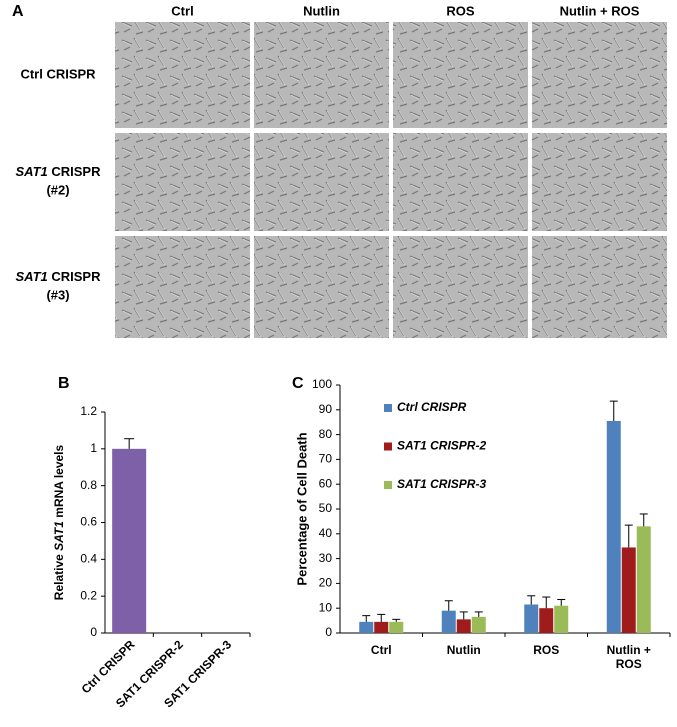 This screenshot has height=727, width=677. Describe the element at coordinates (326, 483) in the screenshot. I see `y-tick-label: 60` at that location.